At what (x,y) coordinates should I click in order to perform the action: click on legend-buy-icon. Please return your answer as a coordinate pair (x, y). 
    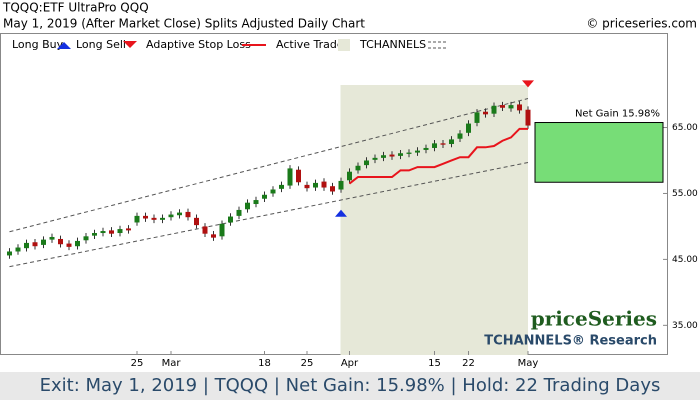
    Looking at the image, I should click on (64, 45).